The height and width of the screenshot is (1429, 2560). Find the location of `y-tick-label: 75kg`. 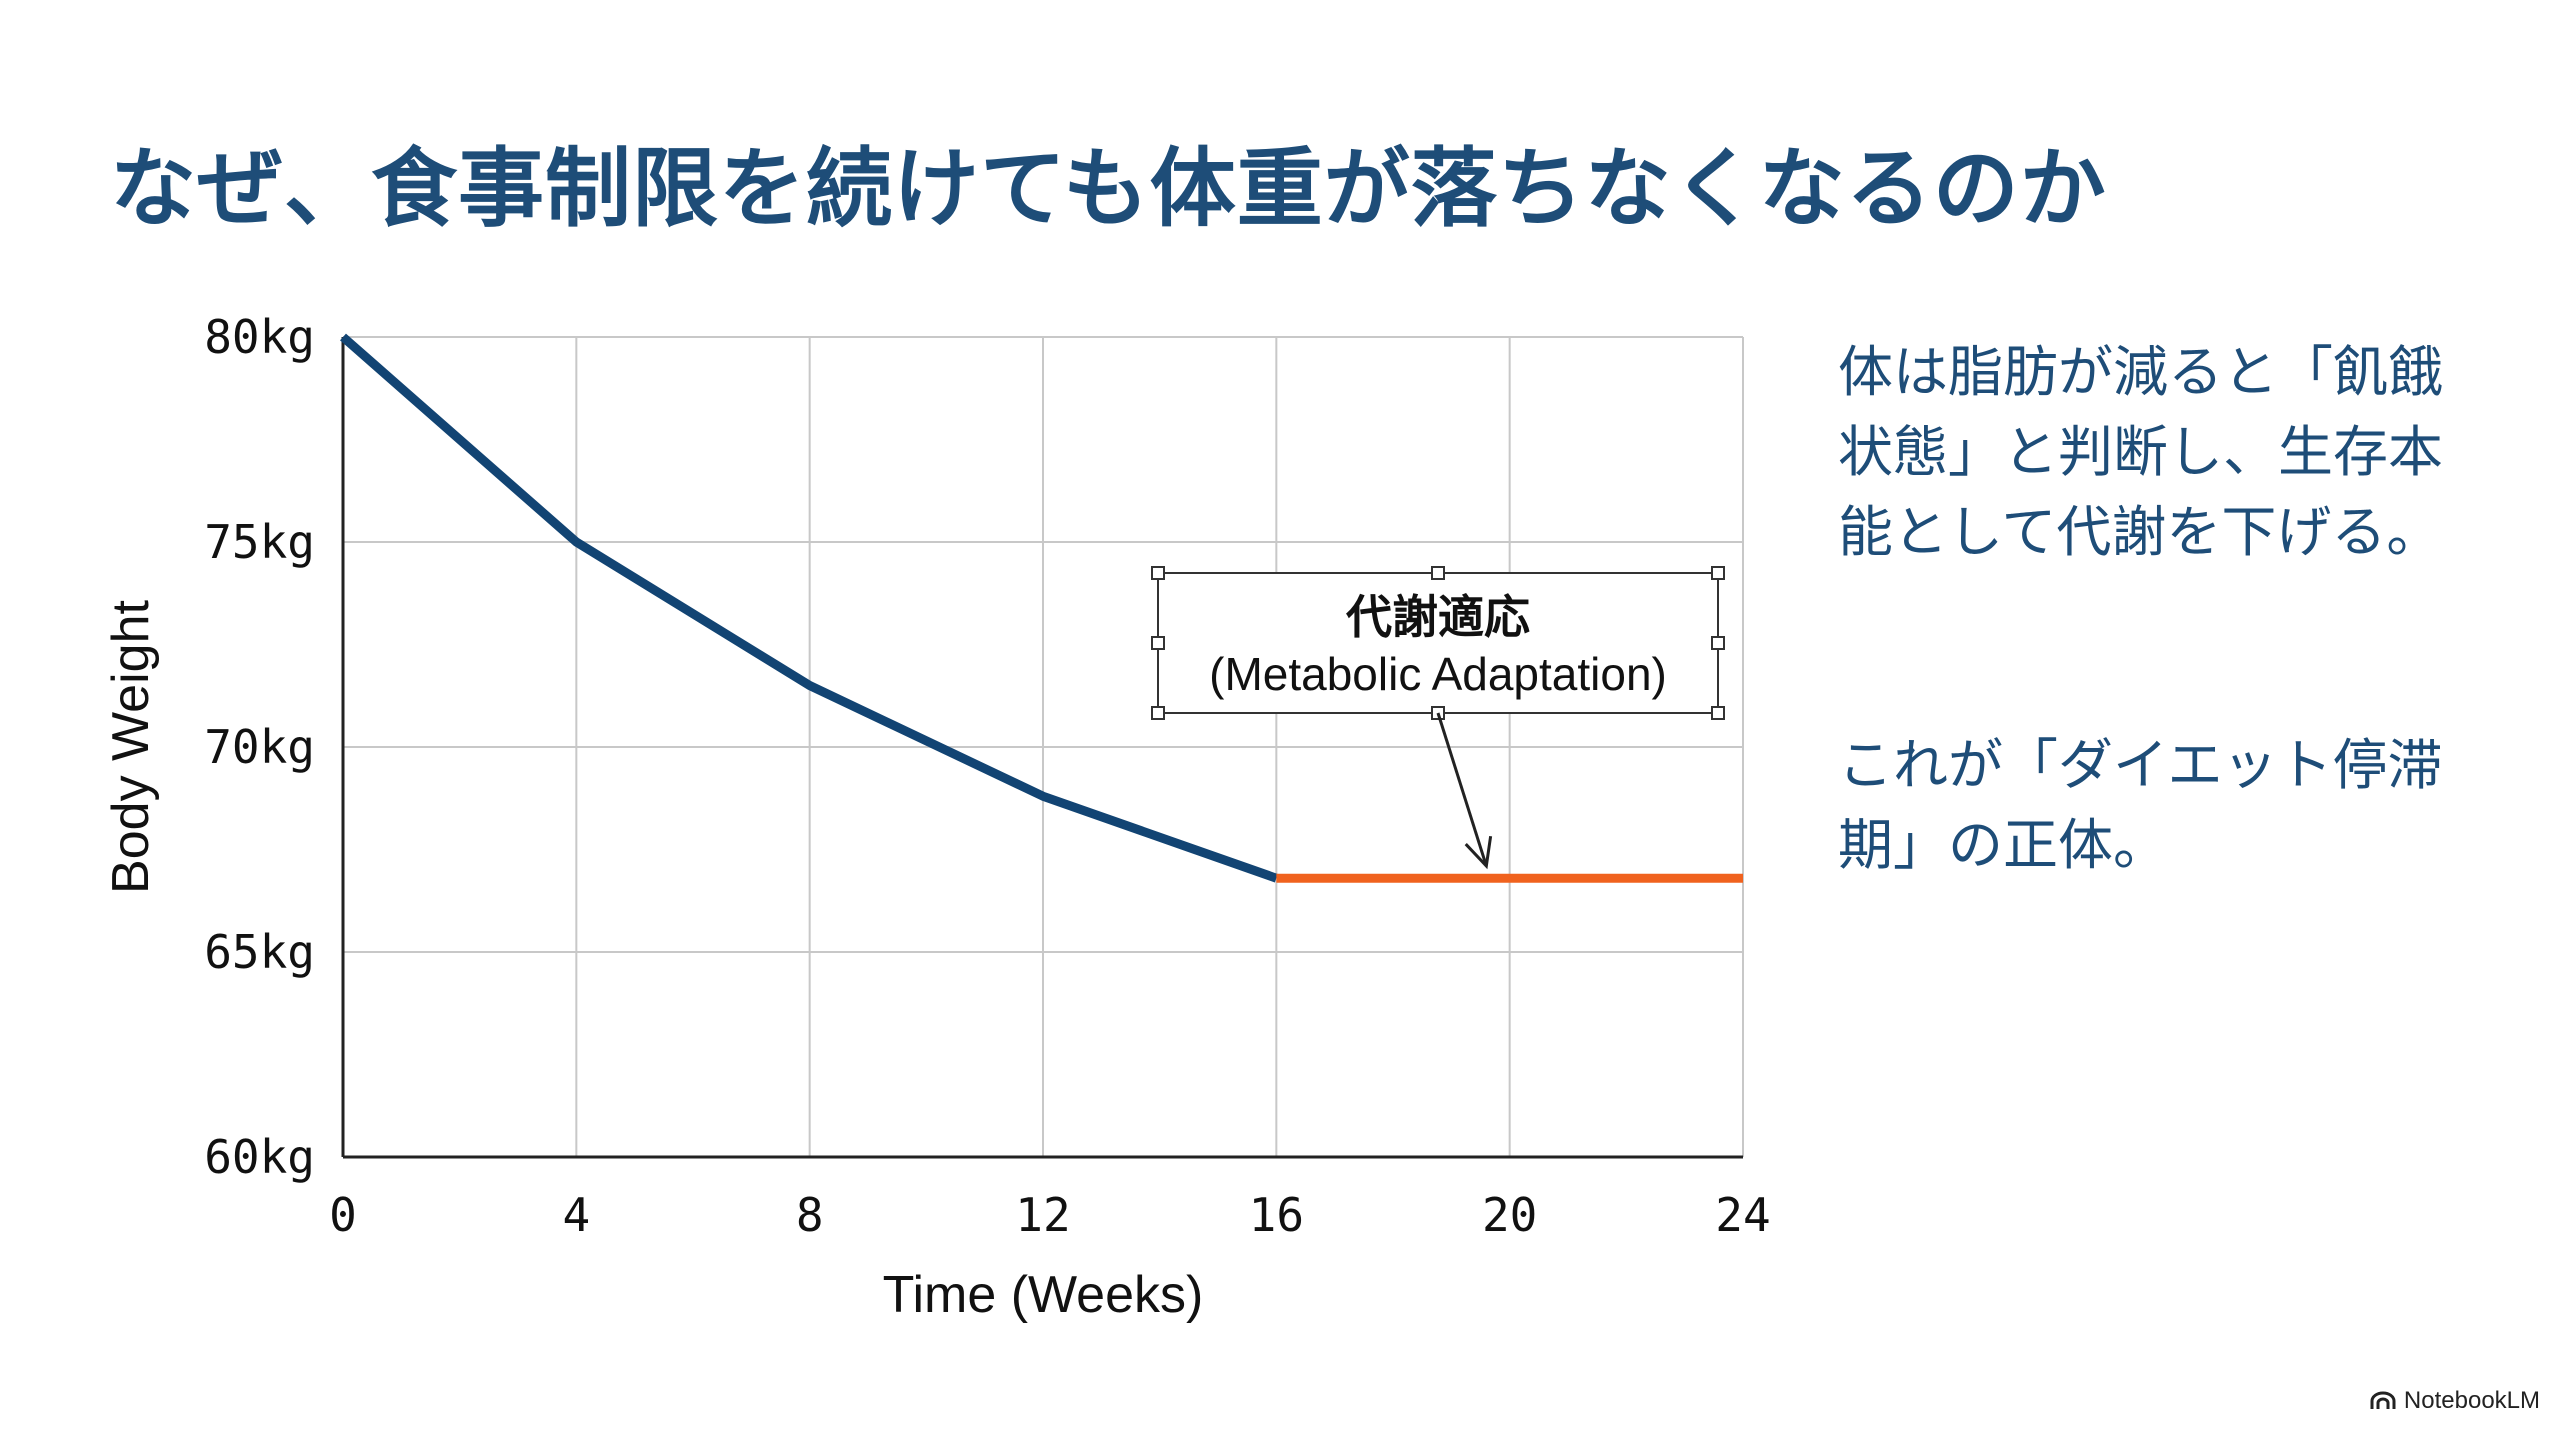

y-tick-label: 75kg is located at coordinates (259, 542).